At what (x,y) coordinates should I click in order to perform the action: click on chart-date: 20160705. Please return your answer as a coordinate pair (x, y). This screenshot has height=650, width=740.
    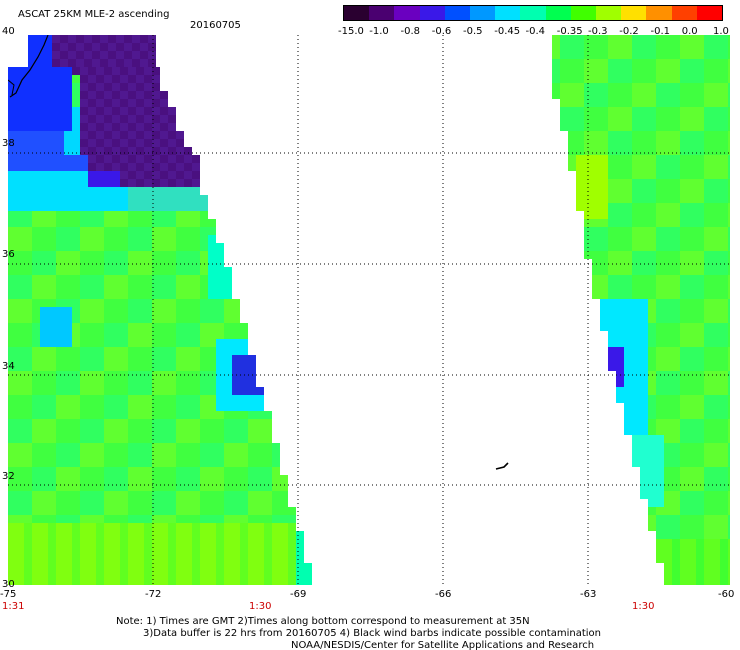
    Looking at the image, I should click on (215, 25).